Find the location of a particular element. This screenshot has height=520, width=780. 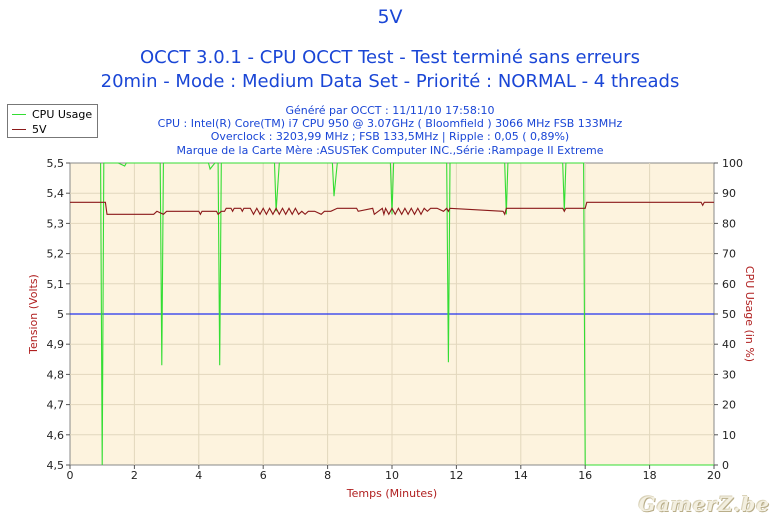

chart-title: 5V is located at coordinates (390, 17).